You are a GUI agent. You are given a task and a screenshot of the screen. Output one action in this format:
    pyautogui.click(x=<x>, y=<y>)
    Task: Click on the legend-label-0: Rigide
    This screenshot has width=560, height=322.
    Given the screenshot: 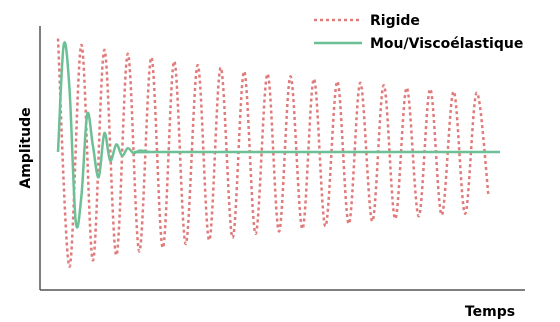 What is the action you would take?
    pyautogui.click(x=395, y=21)
    